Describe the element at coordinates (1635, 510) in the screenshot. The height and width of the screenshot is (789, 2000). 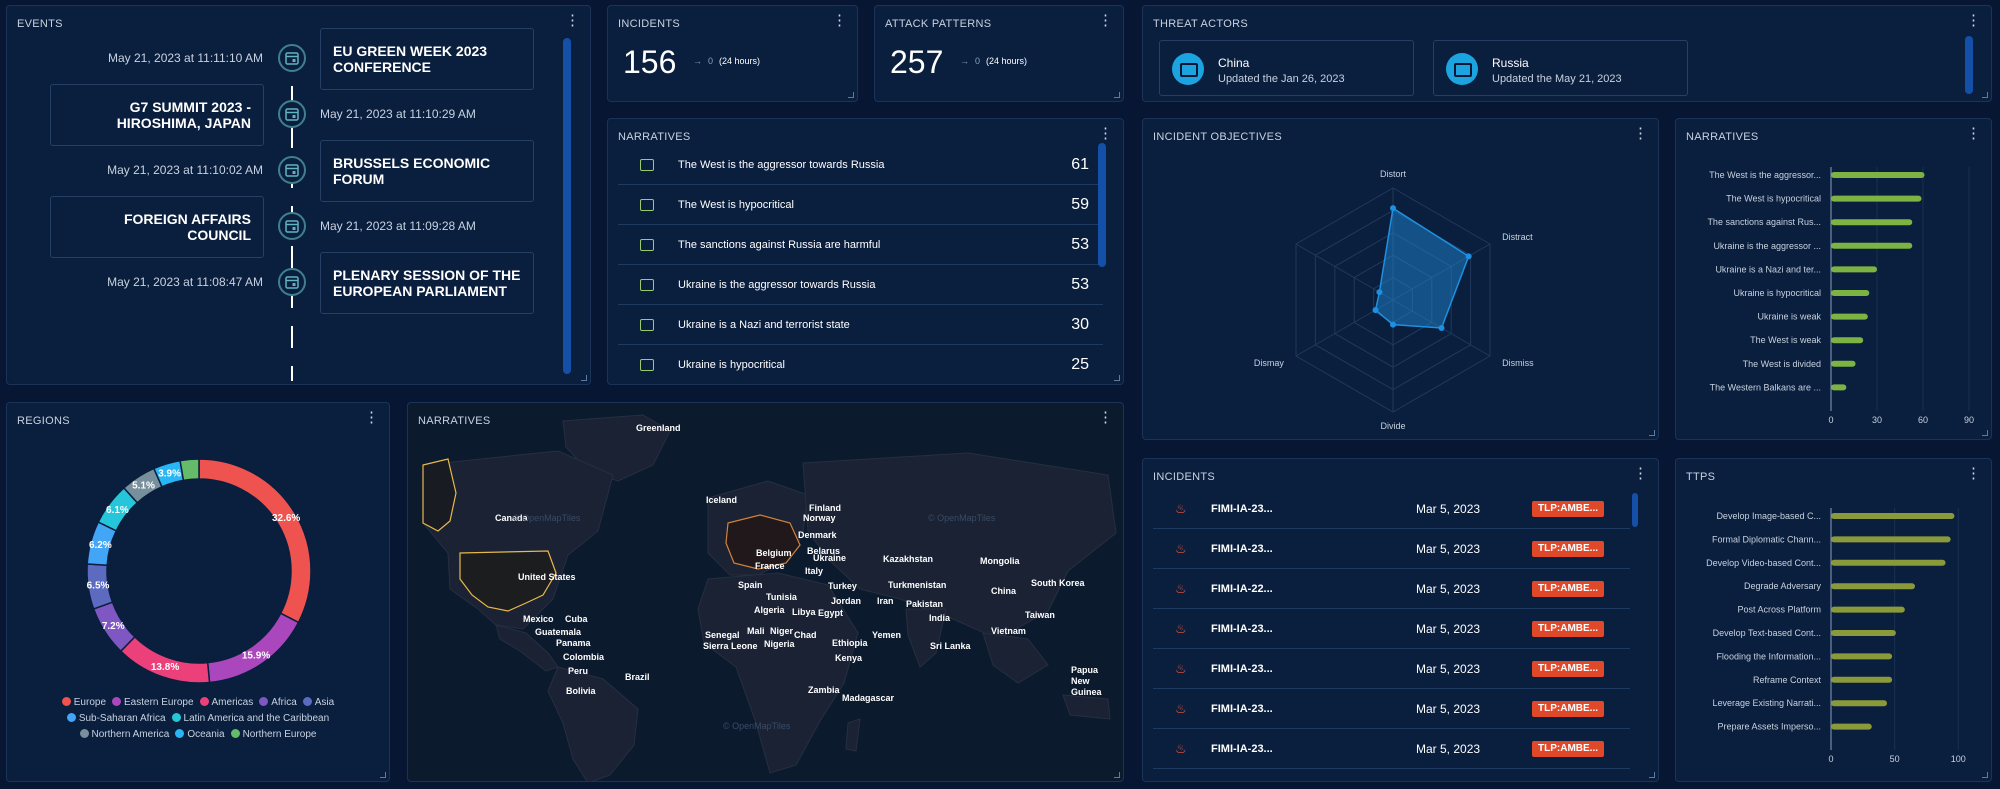
I see `incidents-list-scrollbar` at that location.